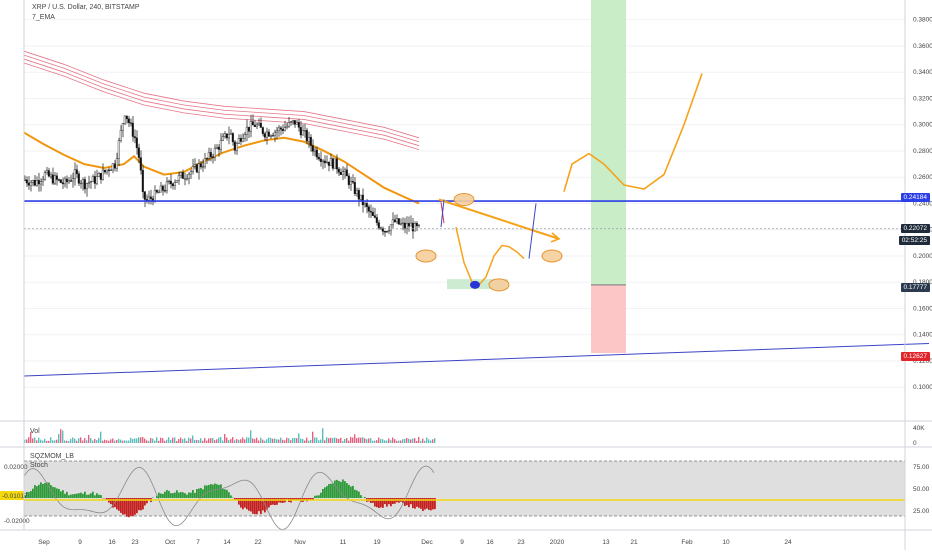 This screenshot has width=932, height=555. Describe the element at coordinates (39, 465) in the screenshot. I see `stoch-legend: Stoch` at that location.